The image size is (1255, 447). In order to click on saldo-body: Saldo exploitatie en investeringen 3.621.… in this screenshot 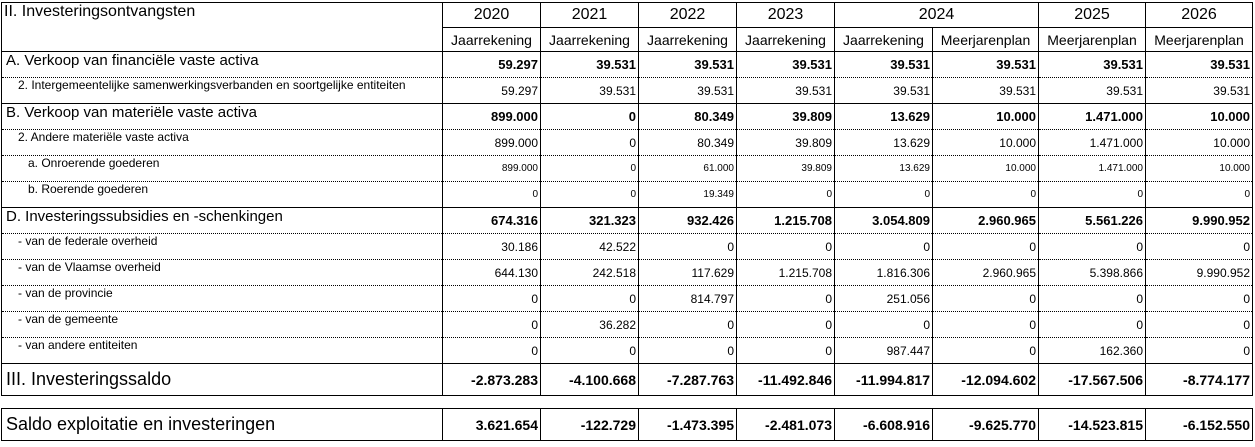, I will do `click(627, 424)`.